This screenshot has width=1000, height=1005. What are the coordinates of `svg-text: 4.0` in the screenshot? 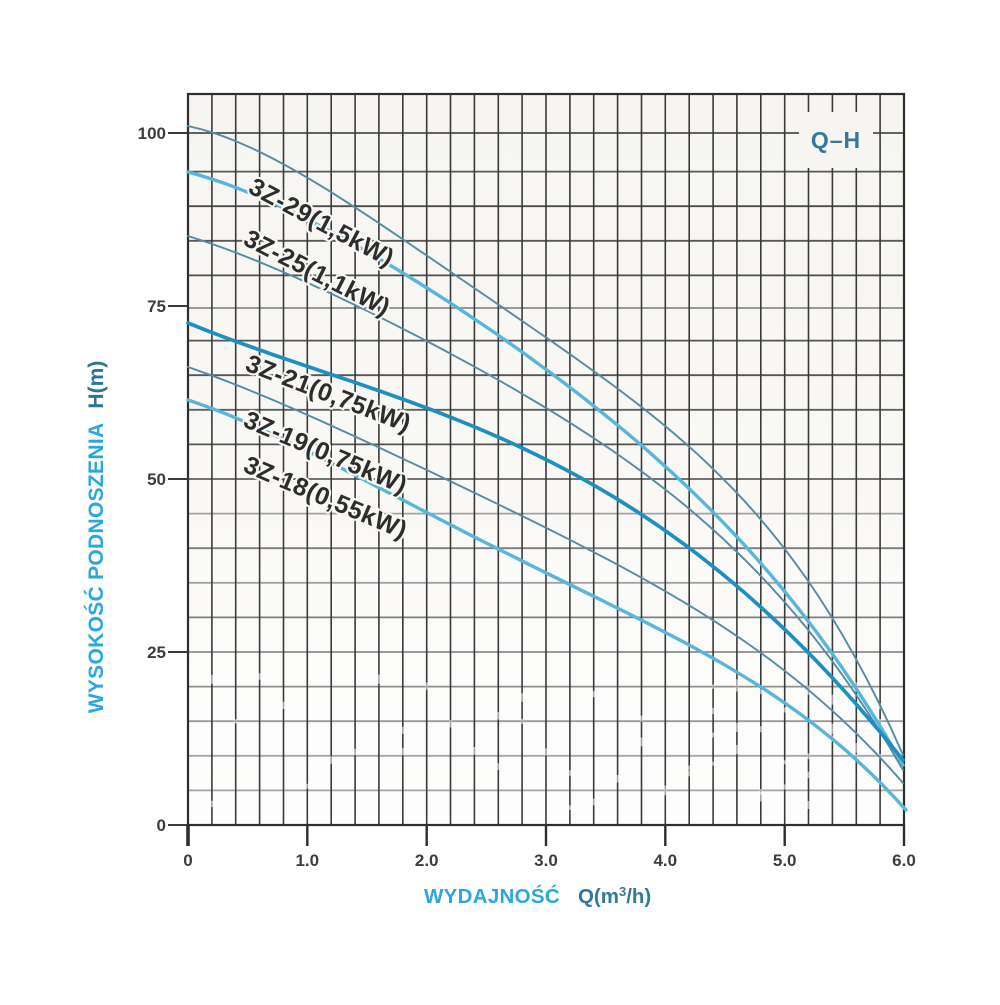 It's located at (665, 860).